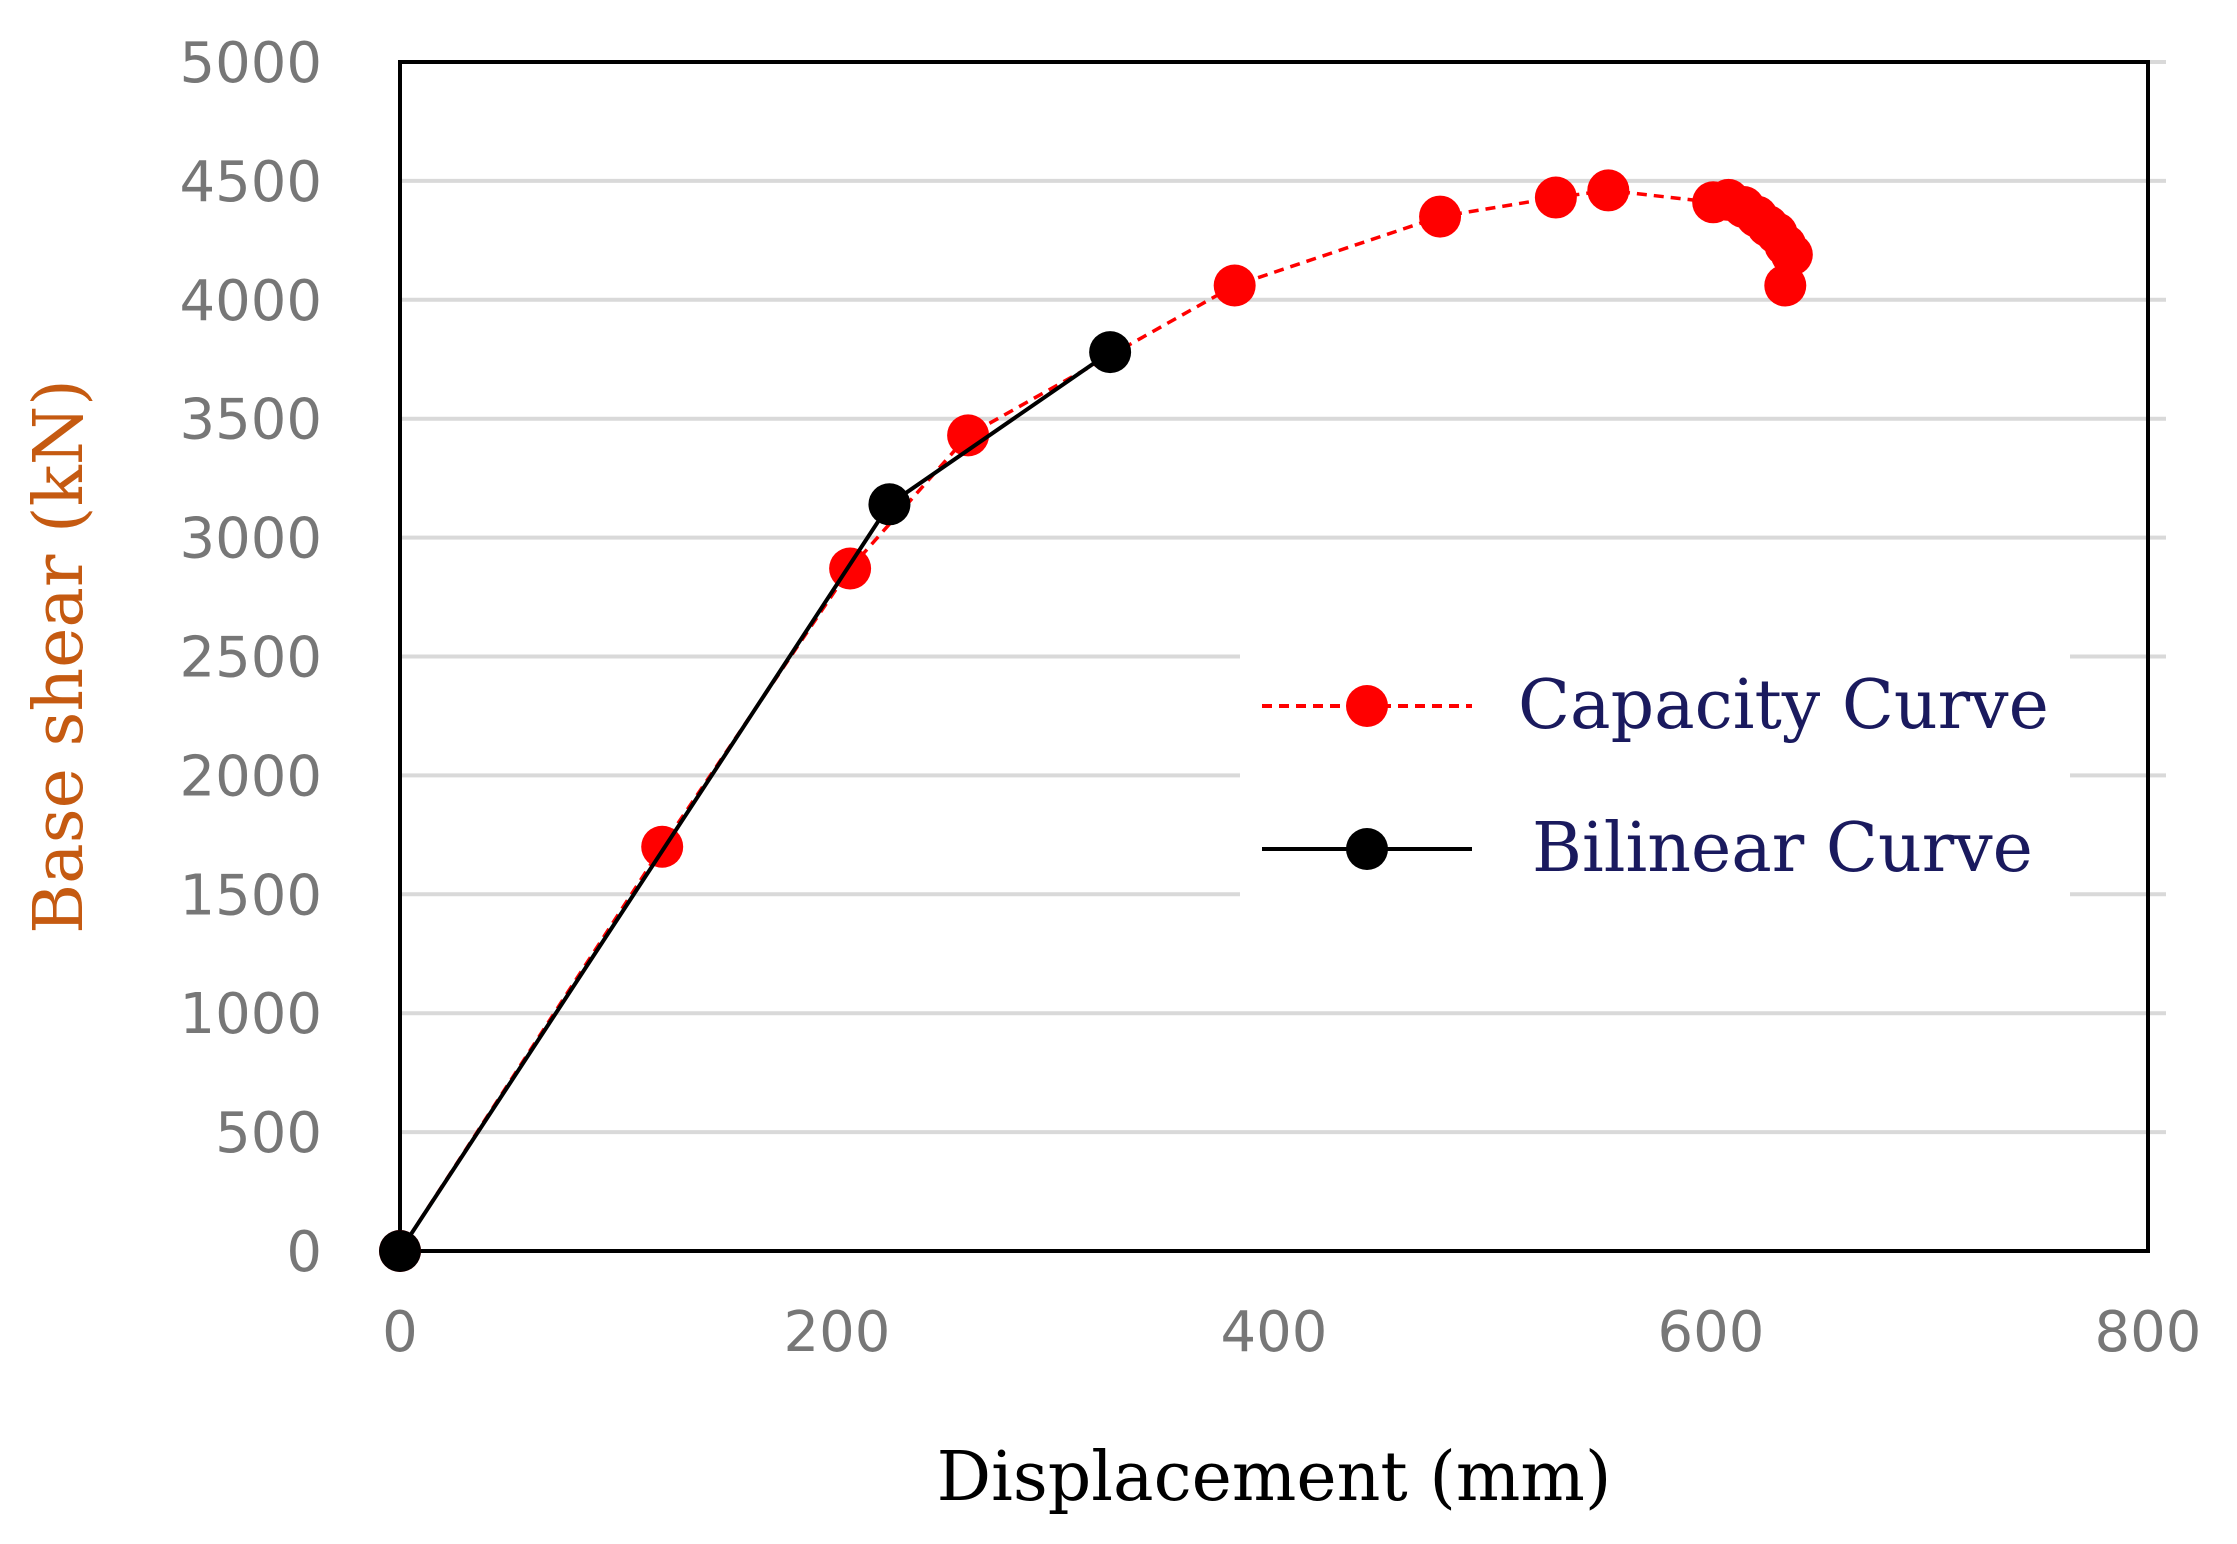 The image size is (2237, 1544). I want to click on x-tick-label: 200, so click(837, 1332).